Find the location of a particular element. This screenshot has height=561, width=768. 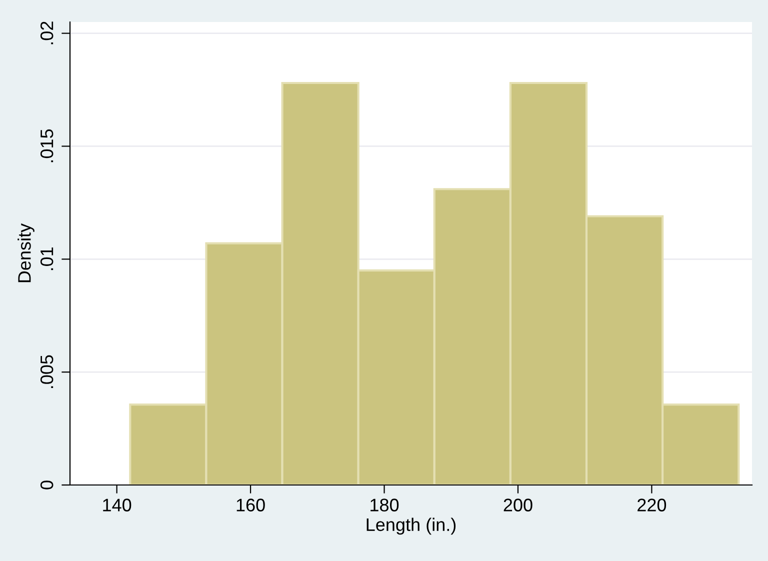

x-tick-label: 200 is located at coordinates (518, 505).